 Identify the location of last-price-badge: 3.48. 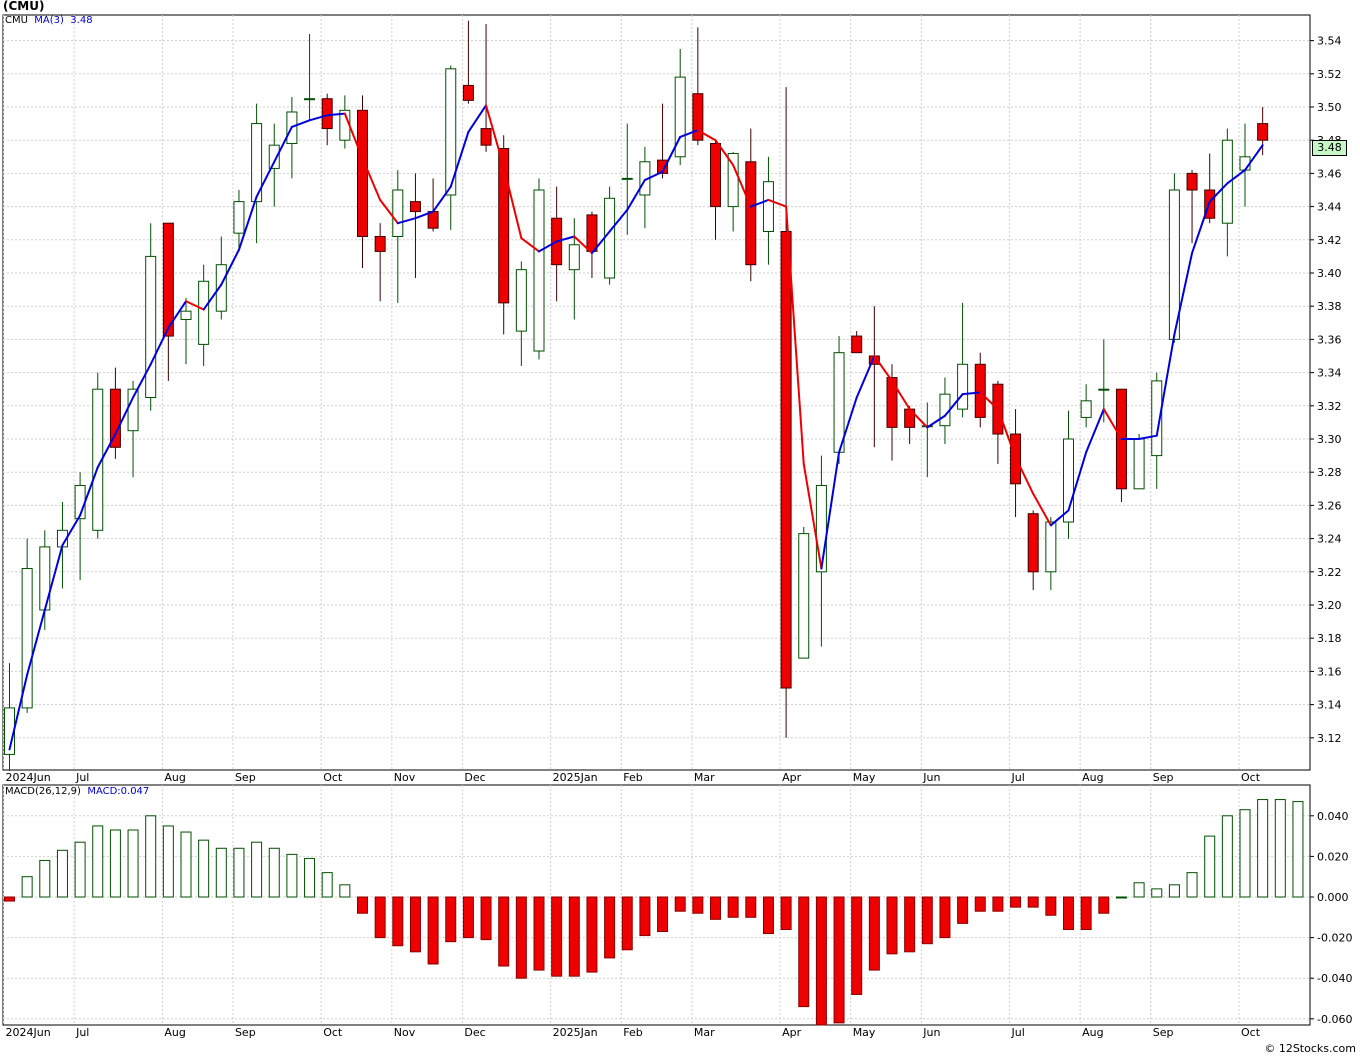
(1329, 148).